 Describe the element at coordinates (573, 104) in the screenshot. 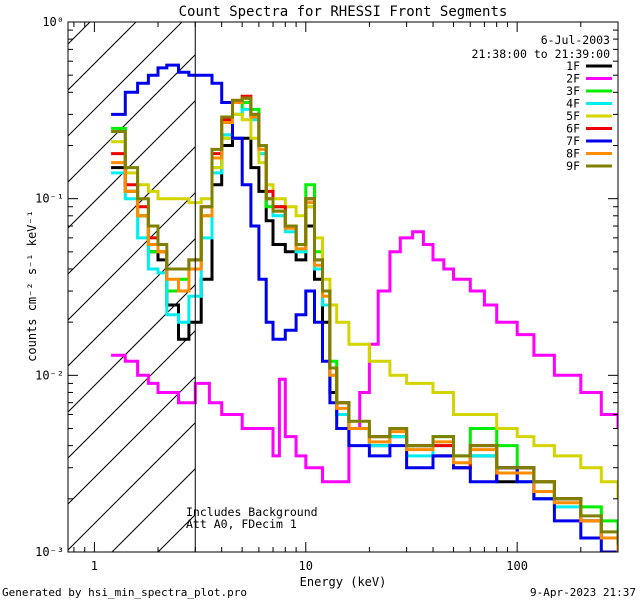

I see `legend-label-4f: 4F` at that location.